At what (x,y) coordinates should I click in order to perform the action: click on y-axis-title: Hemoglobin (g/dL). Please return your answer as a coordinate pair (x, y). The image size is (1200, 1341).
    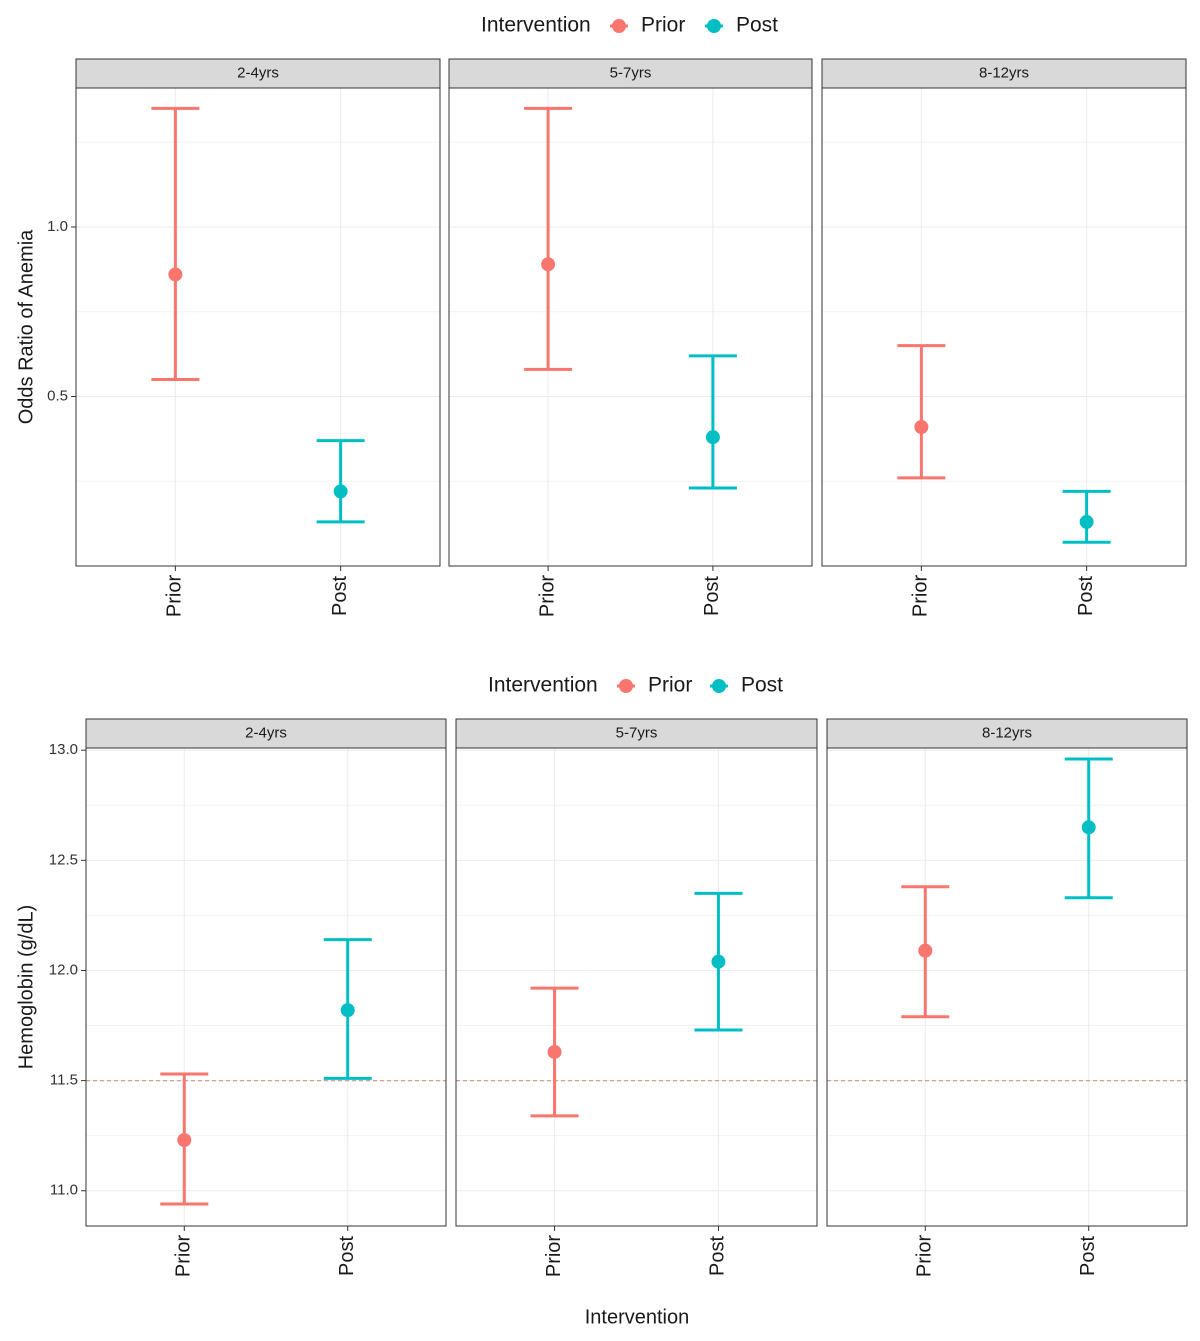
    Looking at the image, I should click on (26, 987).